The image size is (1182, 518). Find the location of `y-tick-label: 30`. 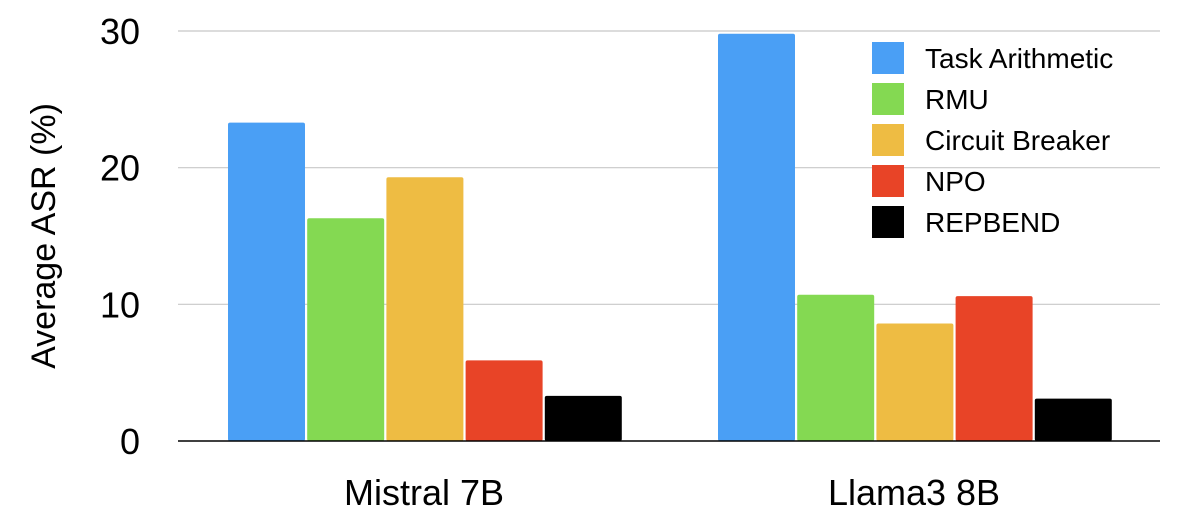

y-tick-label: 30 is located at coordinates (120, 31).